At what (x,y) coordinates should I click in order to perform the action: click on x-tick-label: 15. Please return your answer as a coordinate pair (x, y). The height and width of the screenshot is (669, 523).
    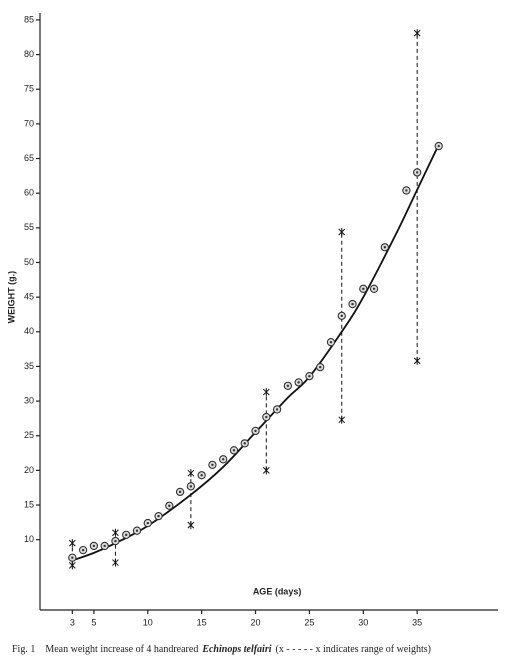
    Looking at the image, I should click on (202, 622).